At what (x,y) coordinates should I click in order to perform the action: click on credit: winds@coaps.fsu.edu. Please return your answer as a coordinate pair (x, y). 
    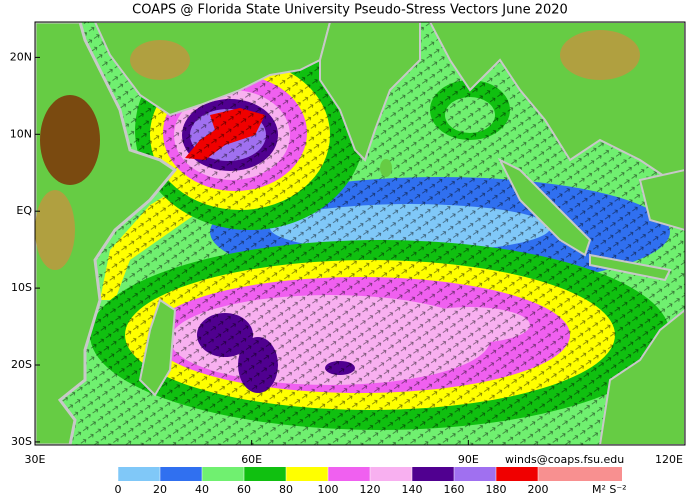
    Looking at the image, I should click on (564, 459).